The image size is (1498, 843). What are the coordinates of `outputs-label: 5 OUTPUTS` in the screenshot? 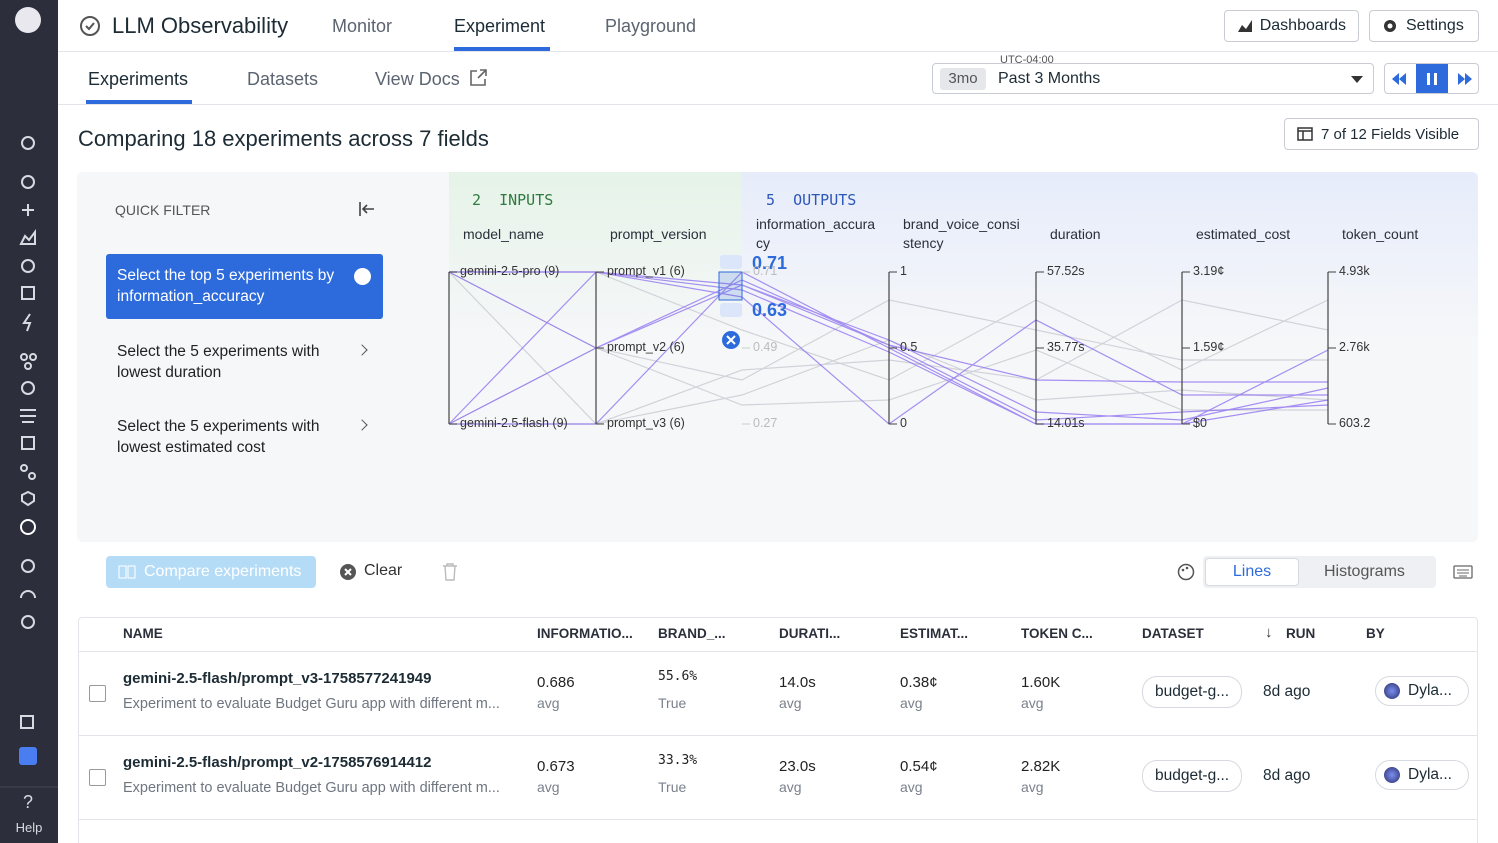 It's located at (811, 200).